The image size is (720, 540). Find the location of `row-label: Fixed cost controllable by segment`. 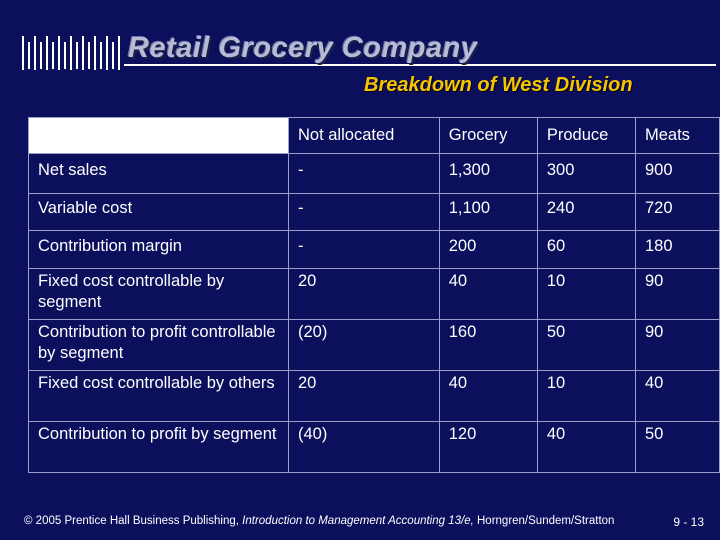

row-label: Fixed cost controllable by segment is located at coordinates (158, 294).